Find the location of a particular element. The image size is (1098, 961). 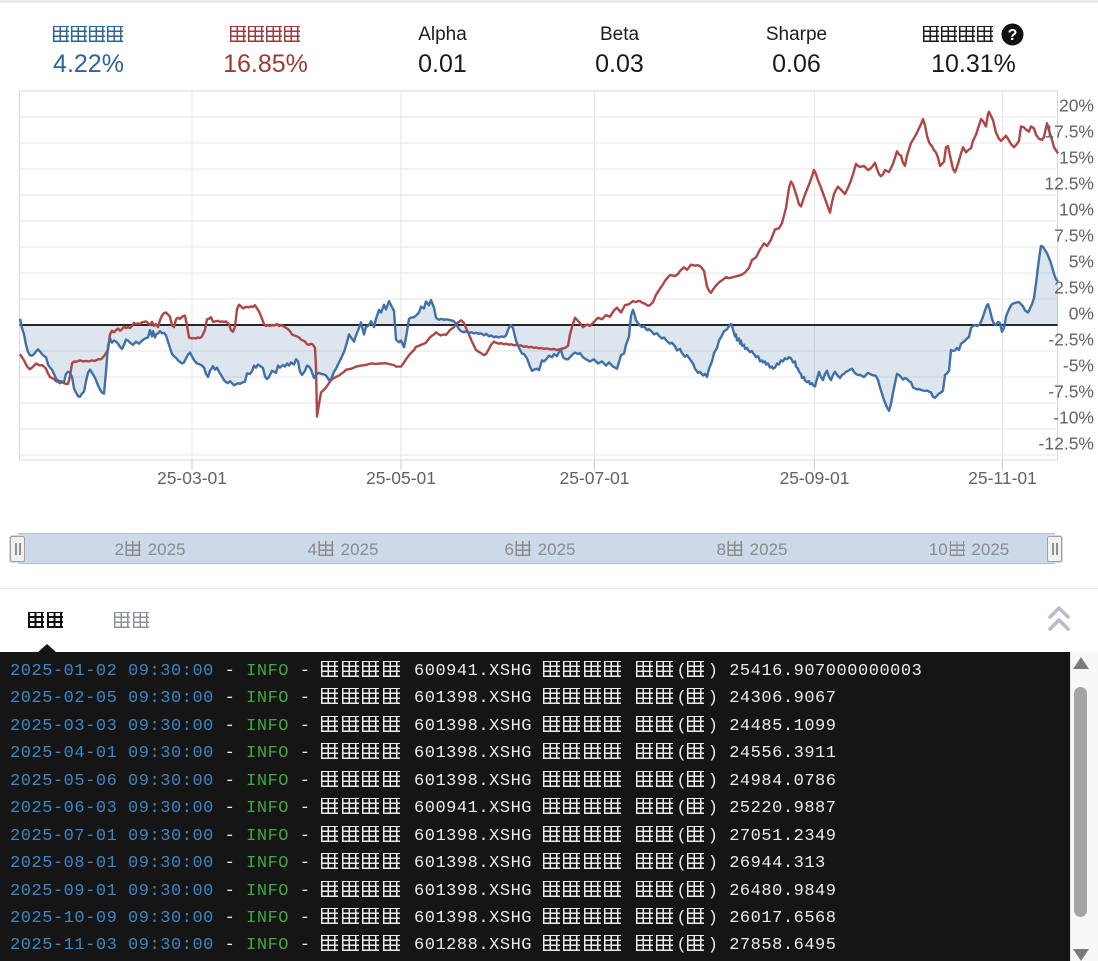

svg-text: 15% is located at coordinates (1076, 158).